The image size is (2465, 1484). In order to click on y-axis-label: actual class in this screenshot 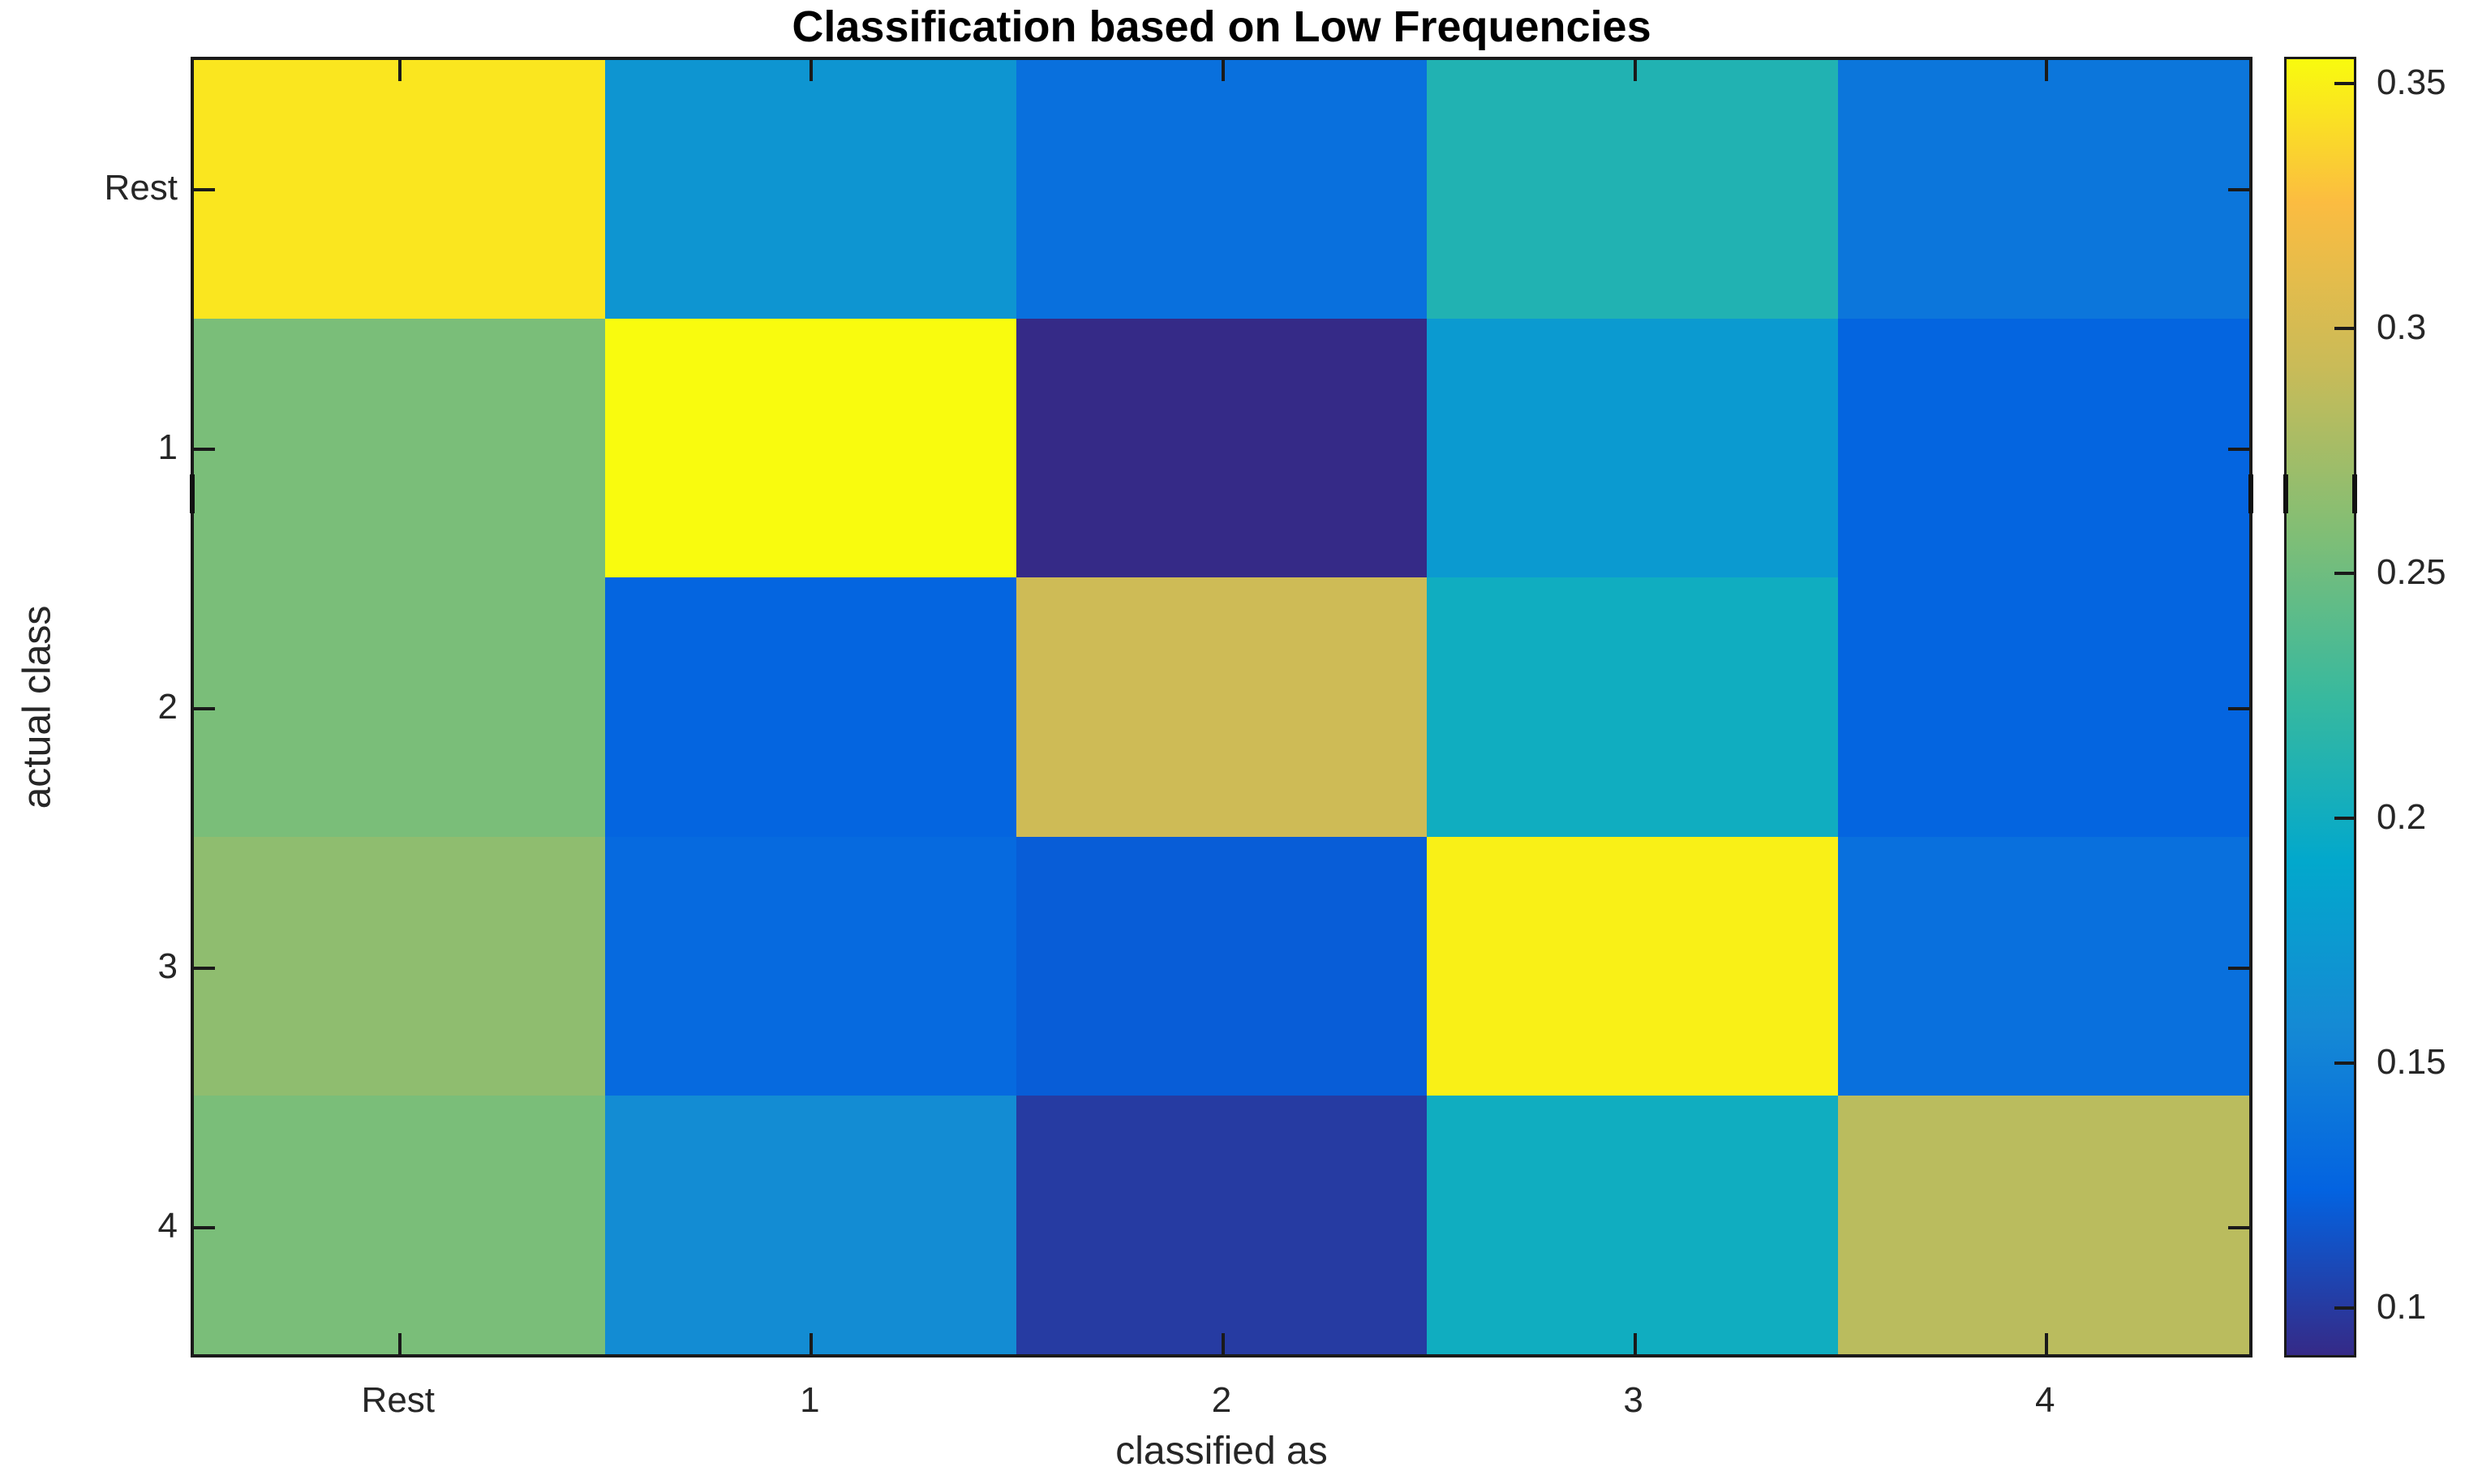, I will do `click(37, 707)`.